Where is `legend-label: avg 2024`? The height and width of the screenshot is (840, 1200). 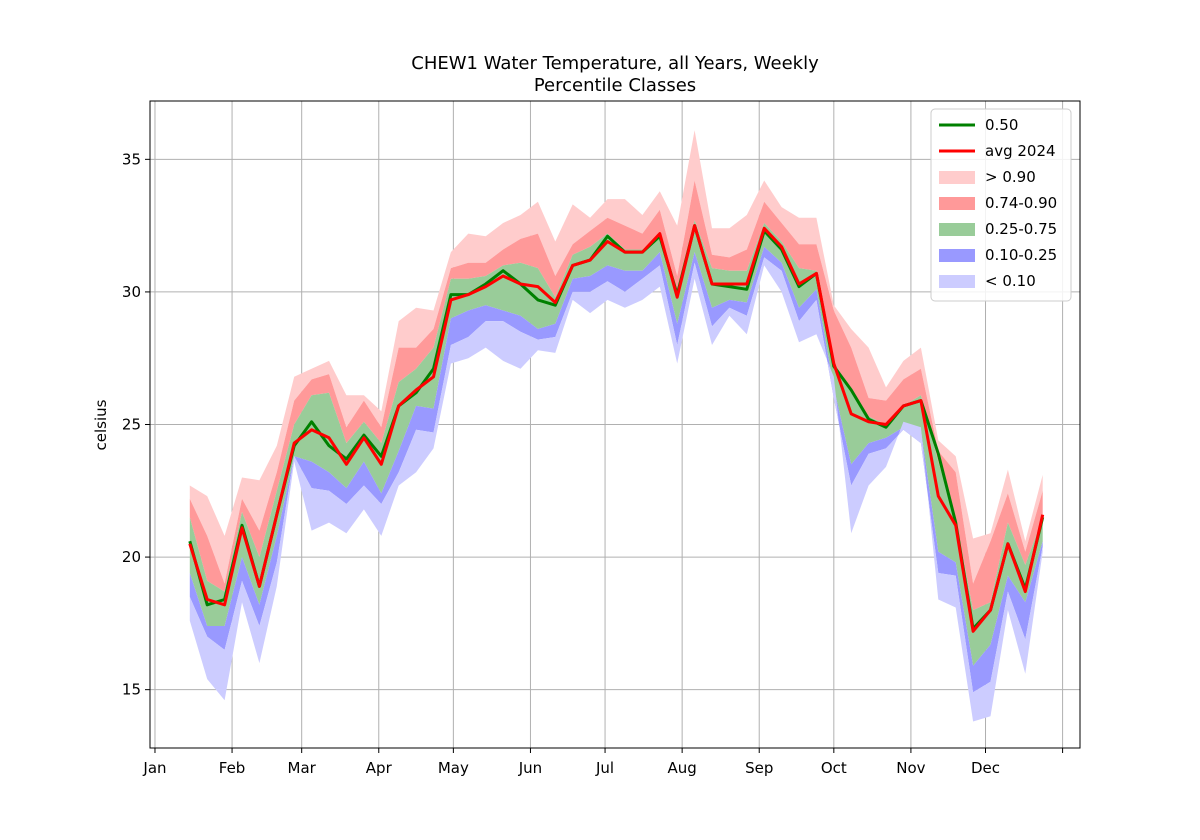
legend-label: avg 2024 is located at coordinates (1020, 151).